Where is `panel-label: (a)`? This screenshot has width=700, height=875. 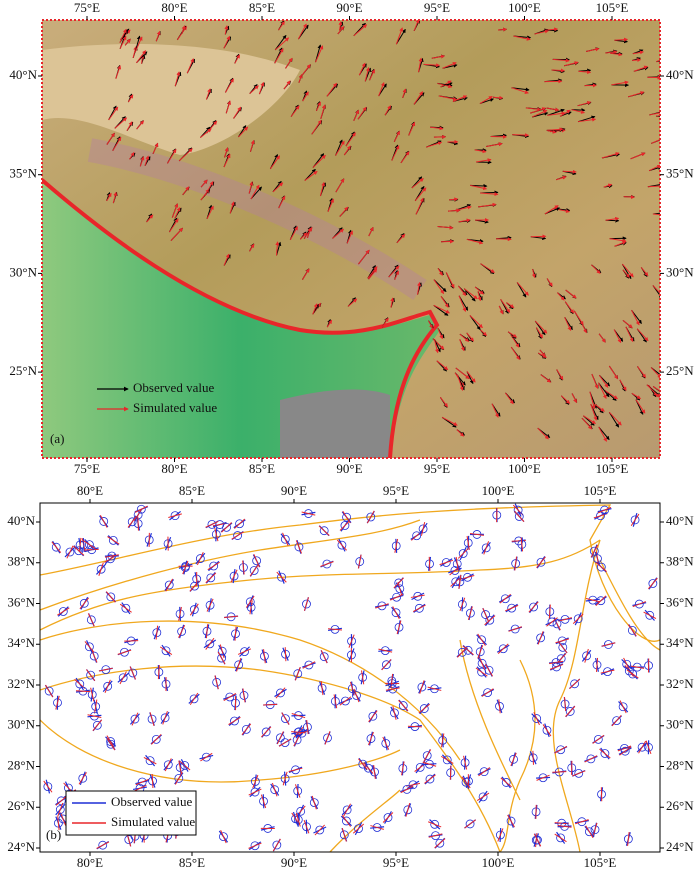 panel-label: (a) is located at coordinates (57, 438).